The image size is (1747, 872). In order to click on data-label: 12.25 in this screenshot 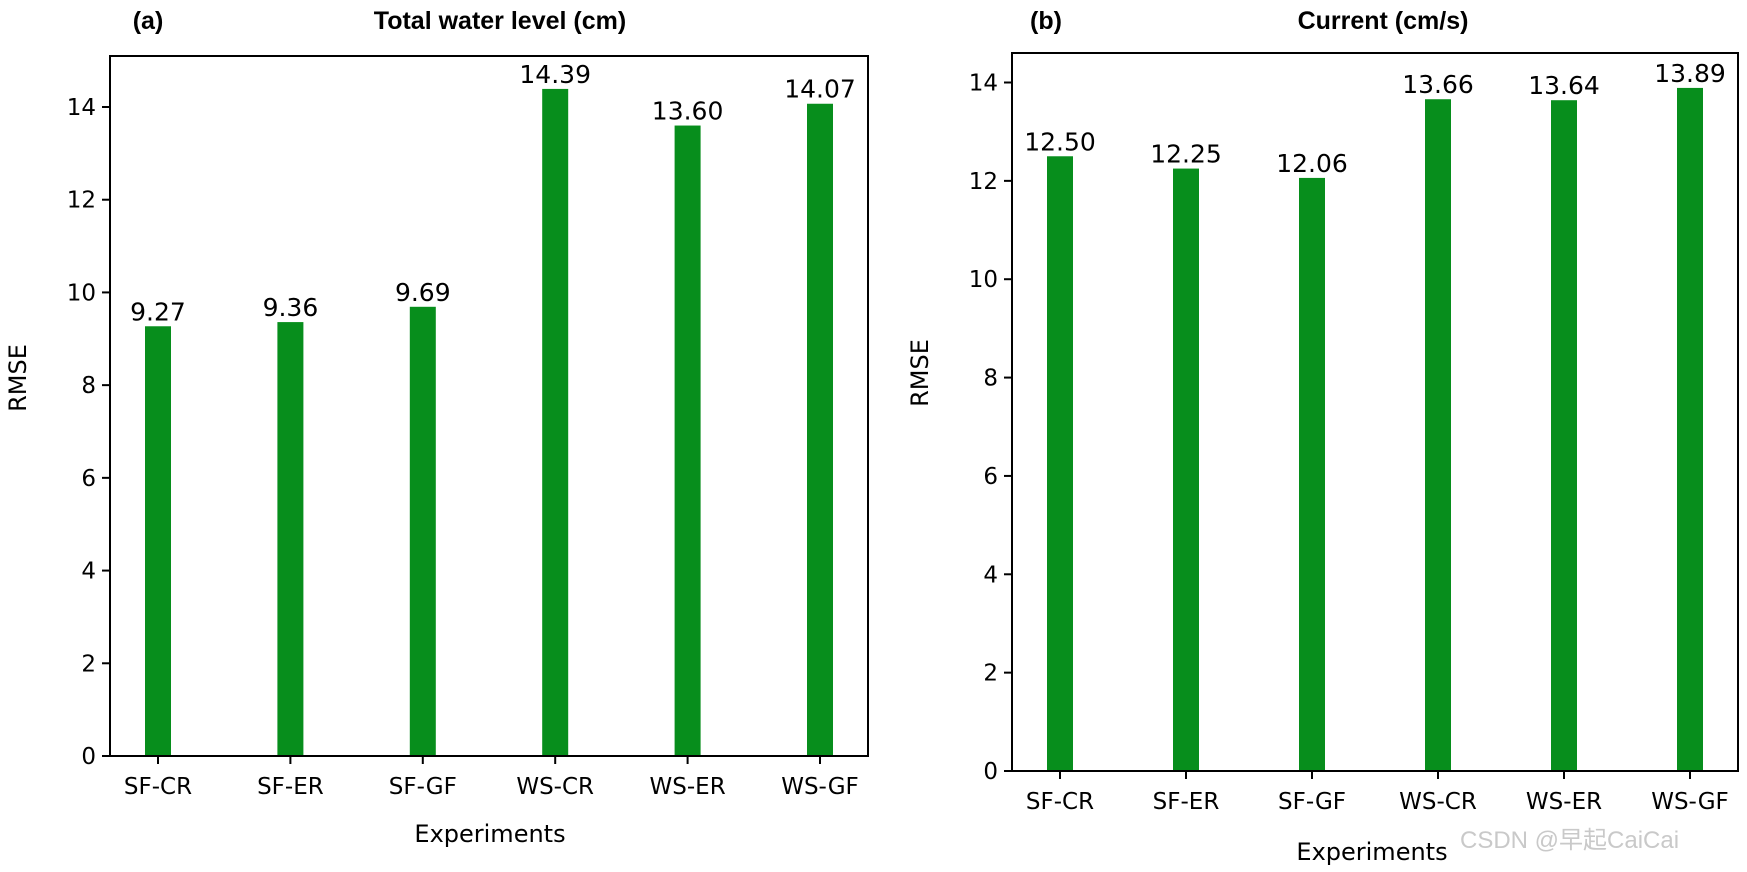, I will do `click(1186, 154)`.